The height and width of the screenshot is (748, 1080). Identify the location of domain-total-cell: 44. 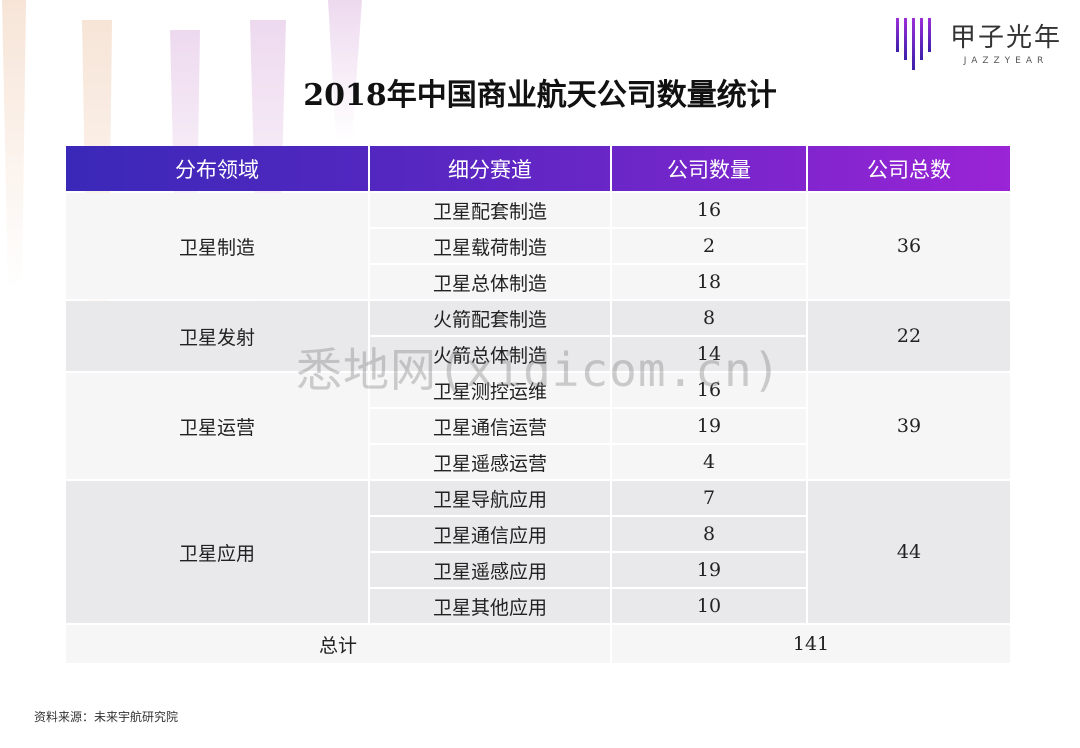
(909, 552).